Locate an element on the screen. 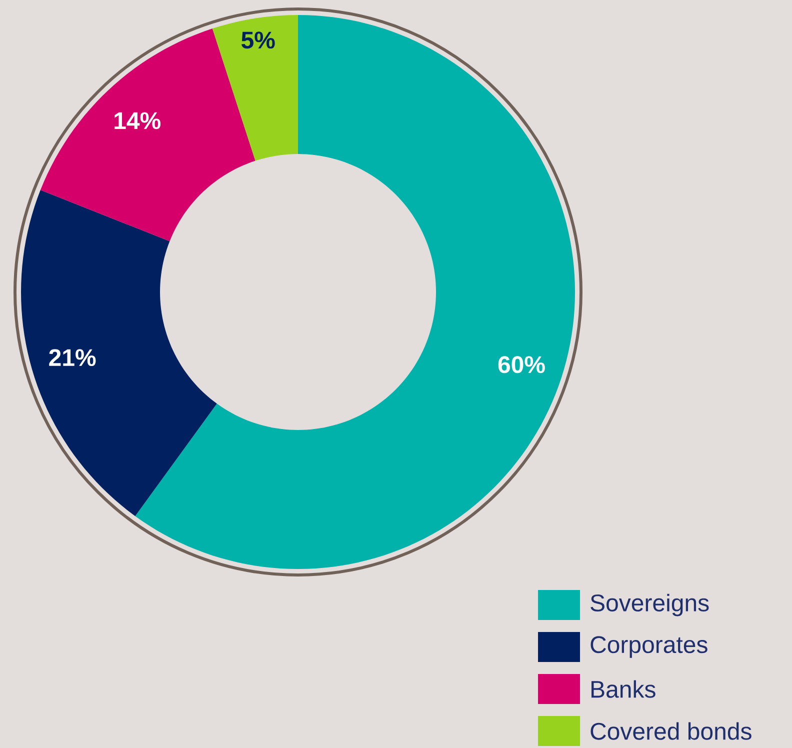 This screenshot has height=748, width=792. legend-label: Covered bonds is located at coordinates (671, 731).